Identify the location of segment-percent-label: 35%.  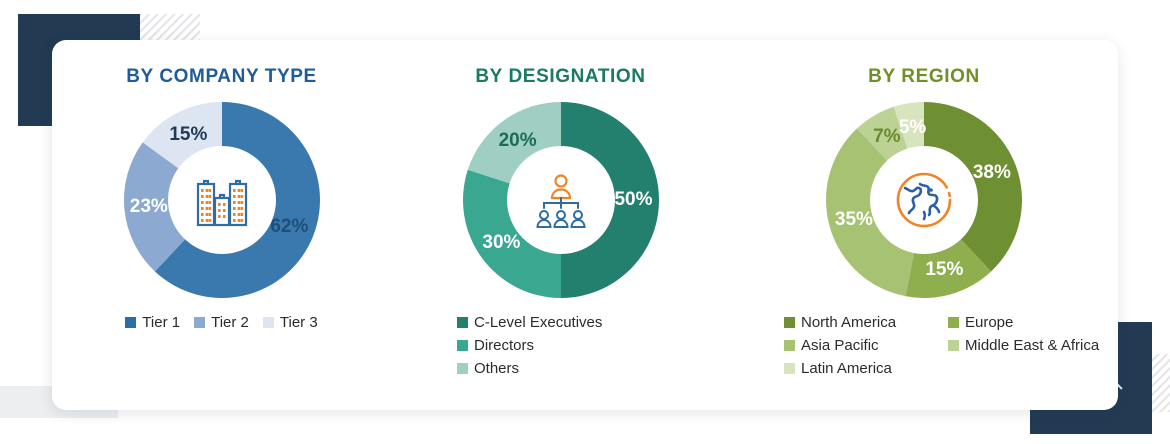
(853, 220).